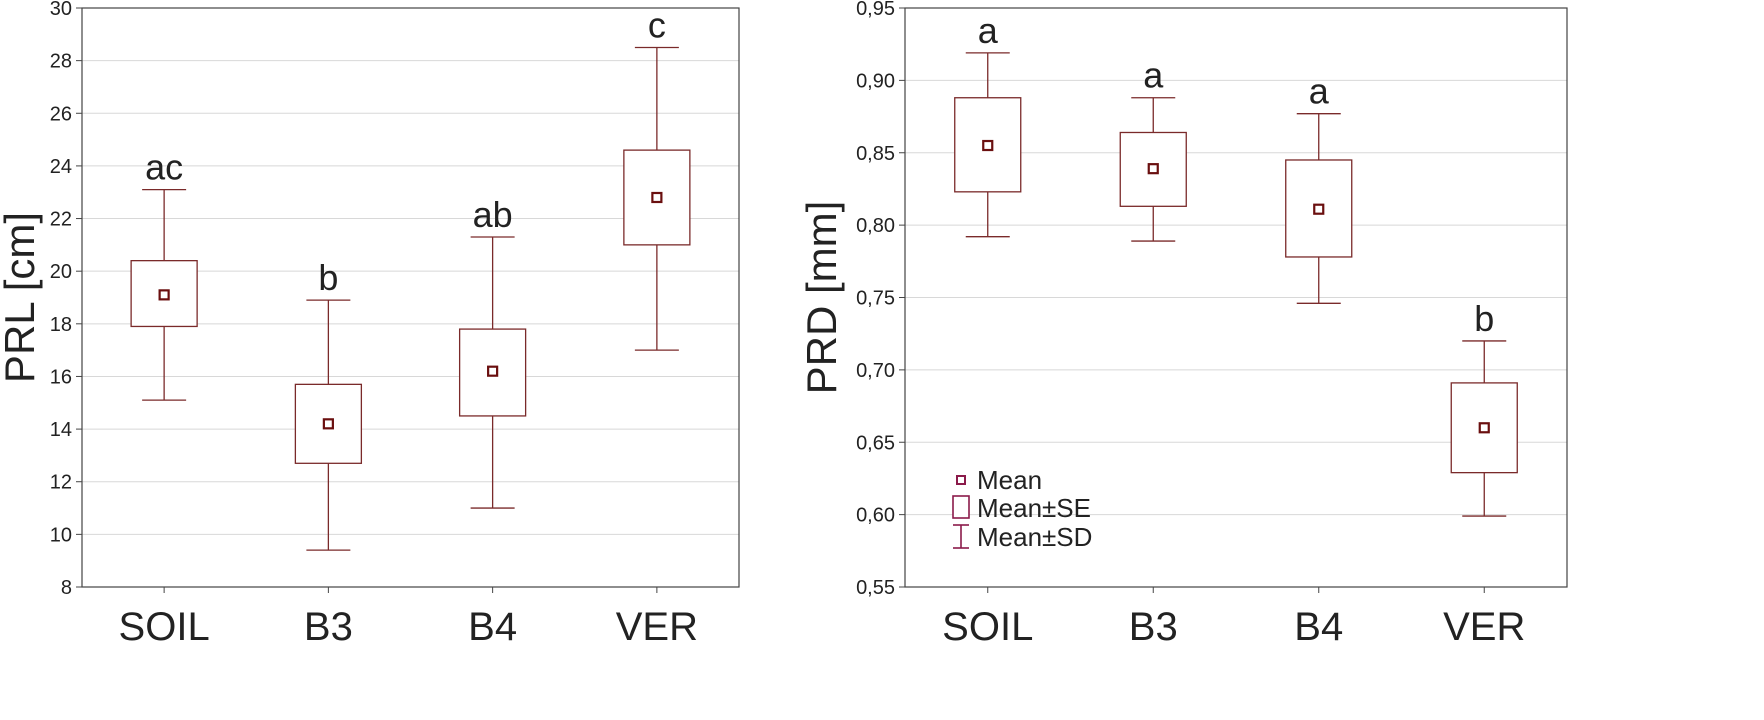 The image size is (1764, 720). Describe the element at coordinates (875, 226) in the screenshot. I see `y-tick-label: 0,80` at that location.